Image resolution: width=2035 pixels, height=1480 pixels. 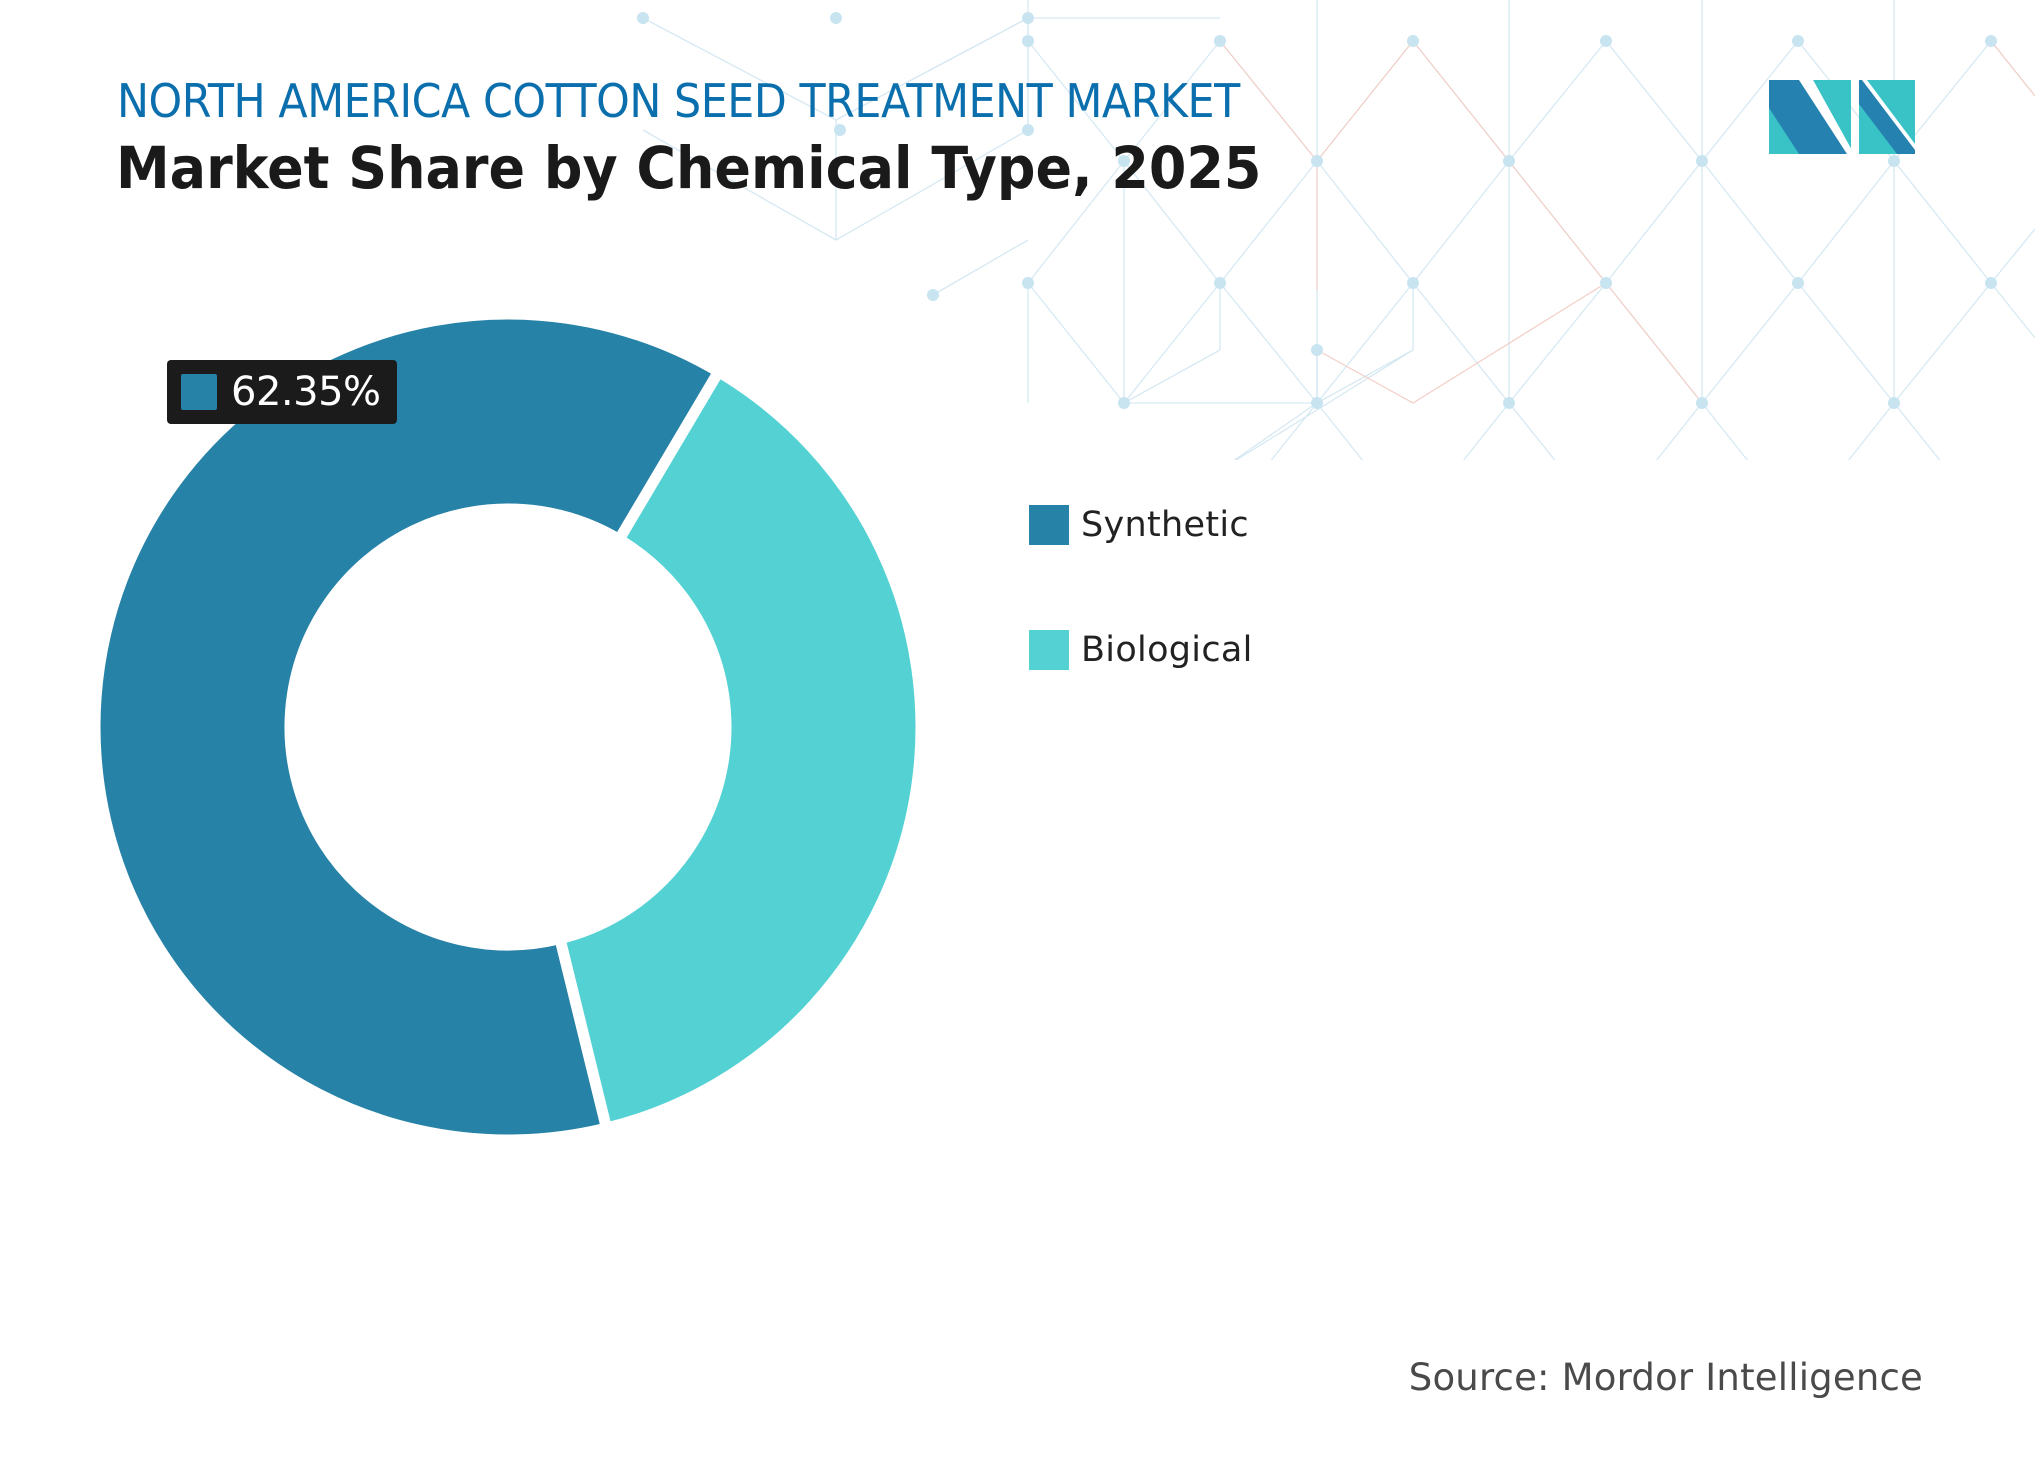 I want to click on donut-segment-biological, so click(x=740, y=749).